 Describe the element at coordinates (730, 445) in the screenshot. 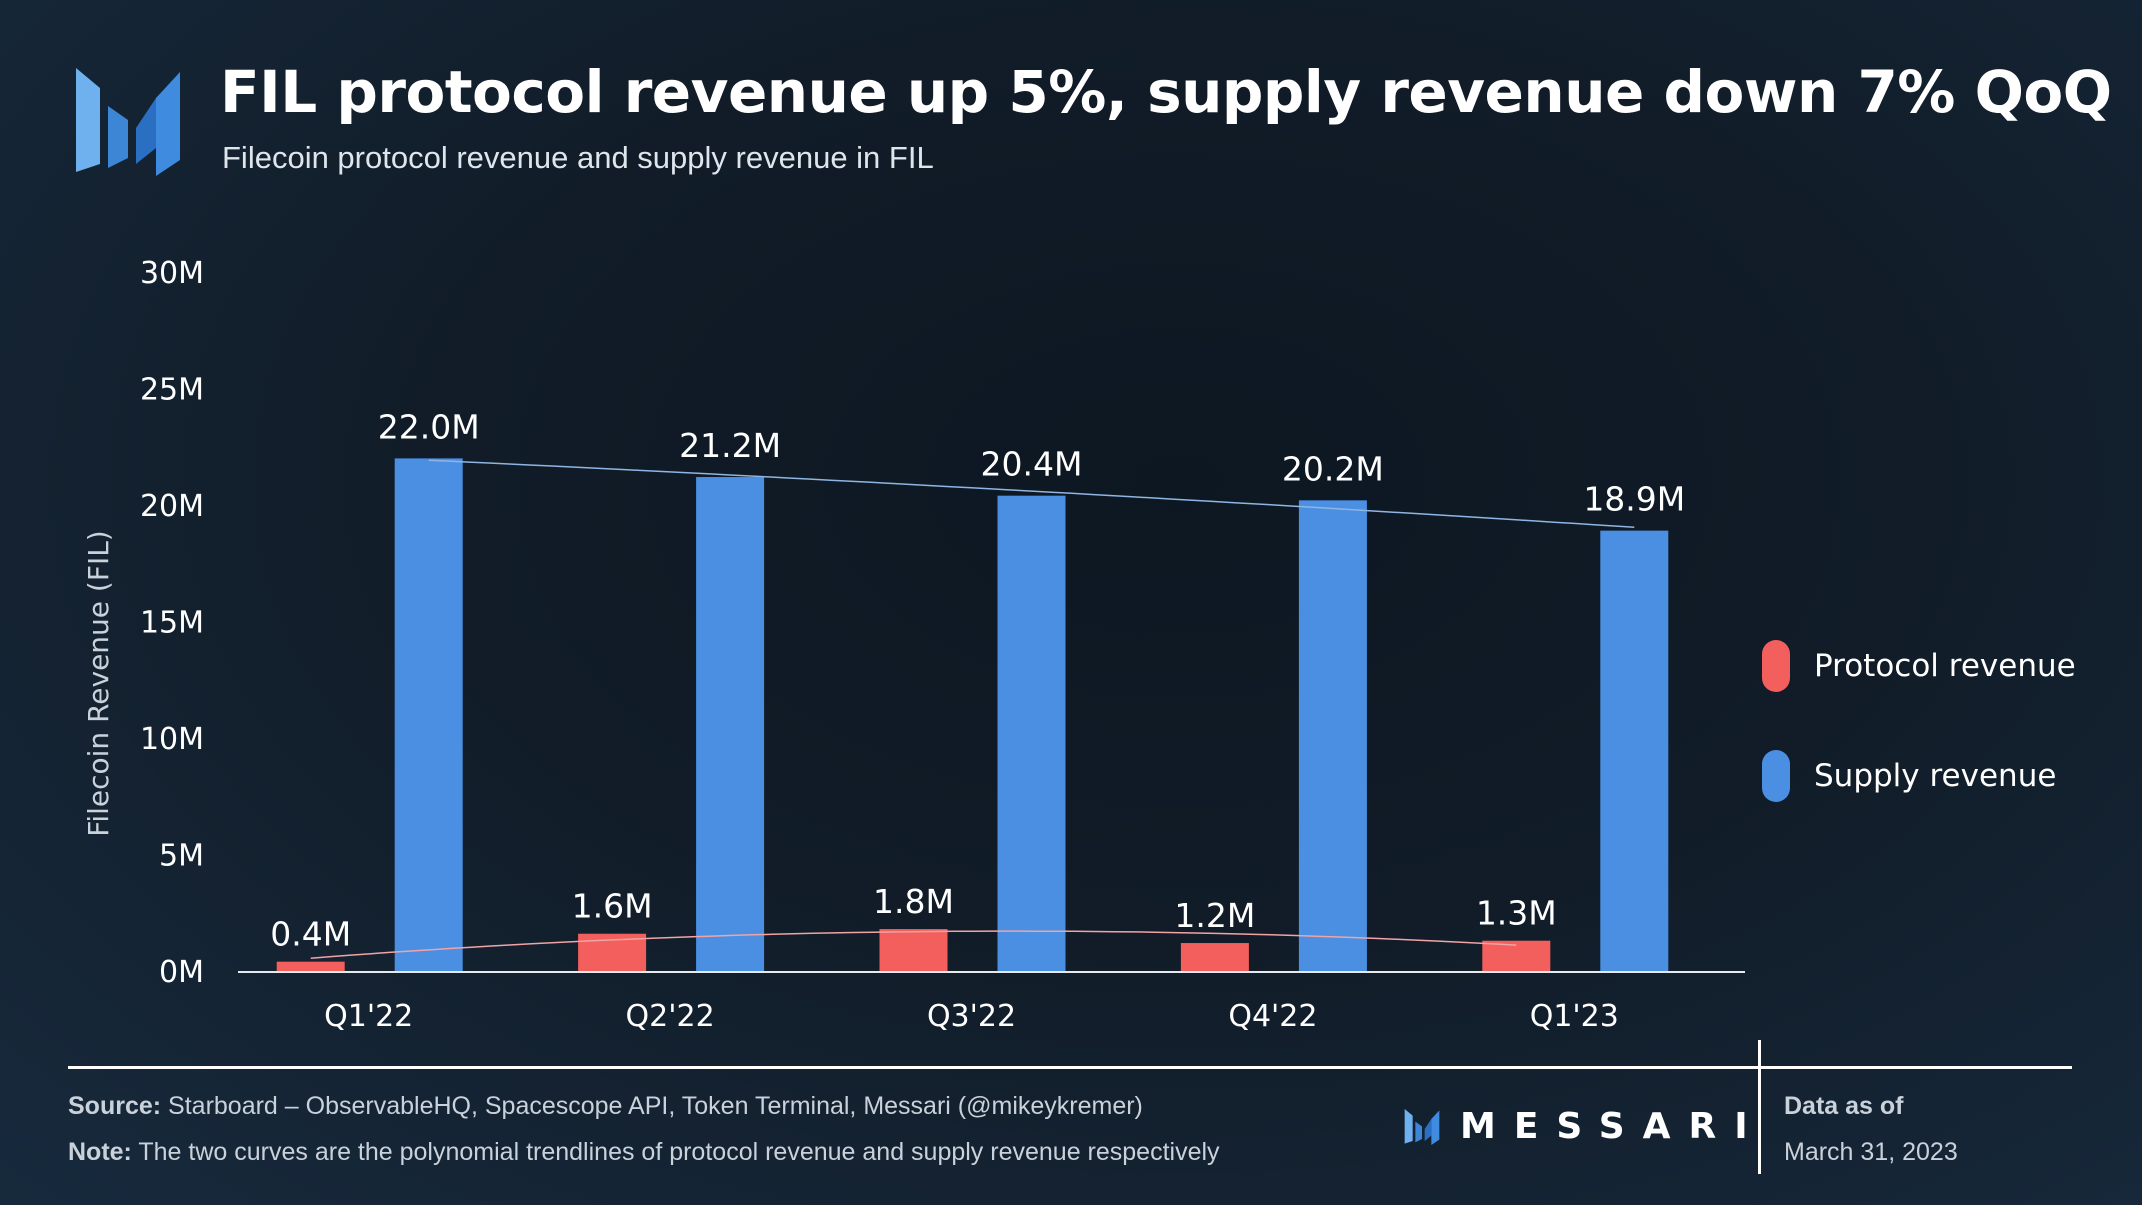

I see `supply-value-label: 21.2M` at that location.